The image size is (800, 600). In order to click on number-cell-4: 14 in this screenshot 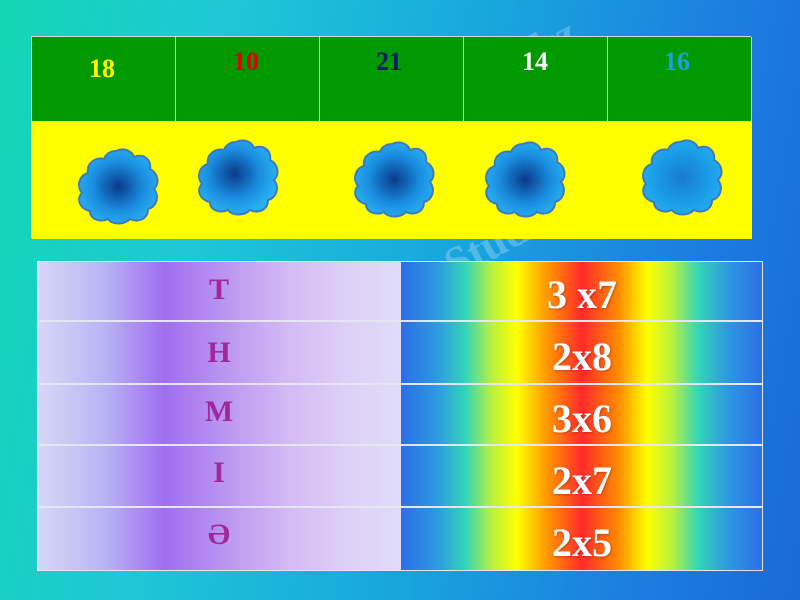, I will do `click(536, 79)`.